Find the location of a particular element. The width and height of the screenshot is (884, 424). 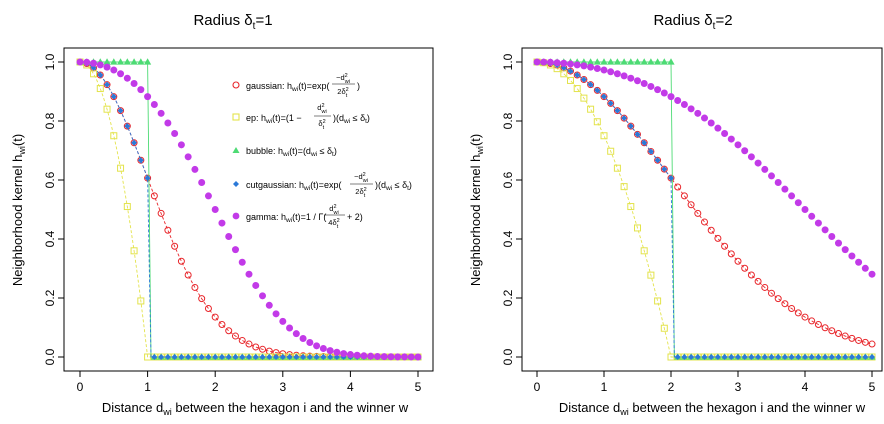

y-tick-label: 0.4 is located at coordinates (50, 238).